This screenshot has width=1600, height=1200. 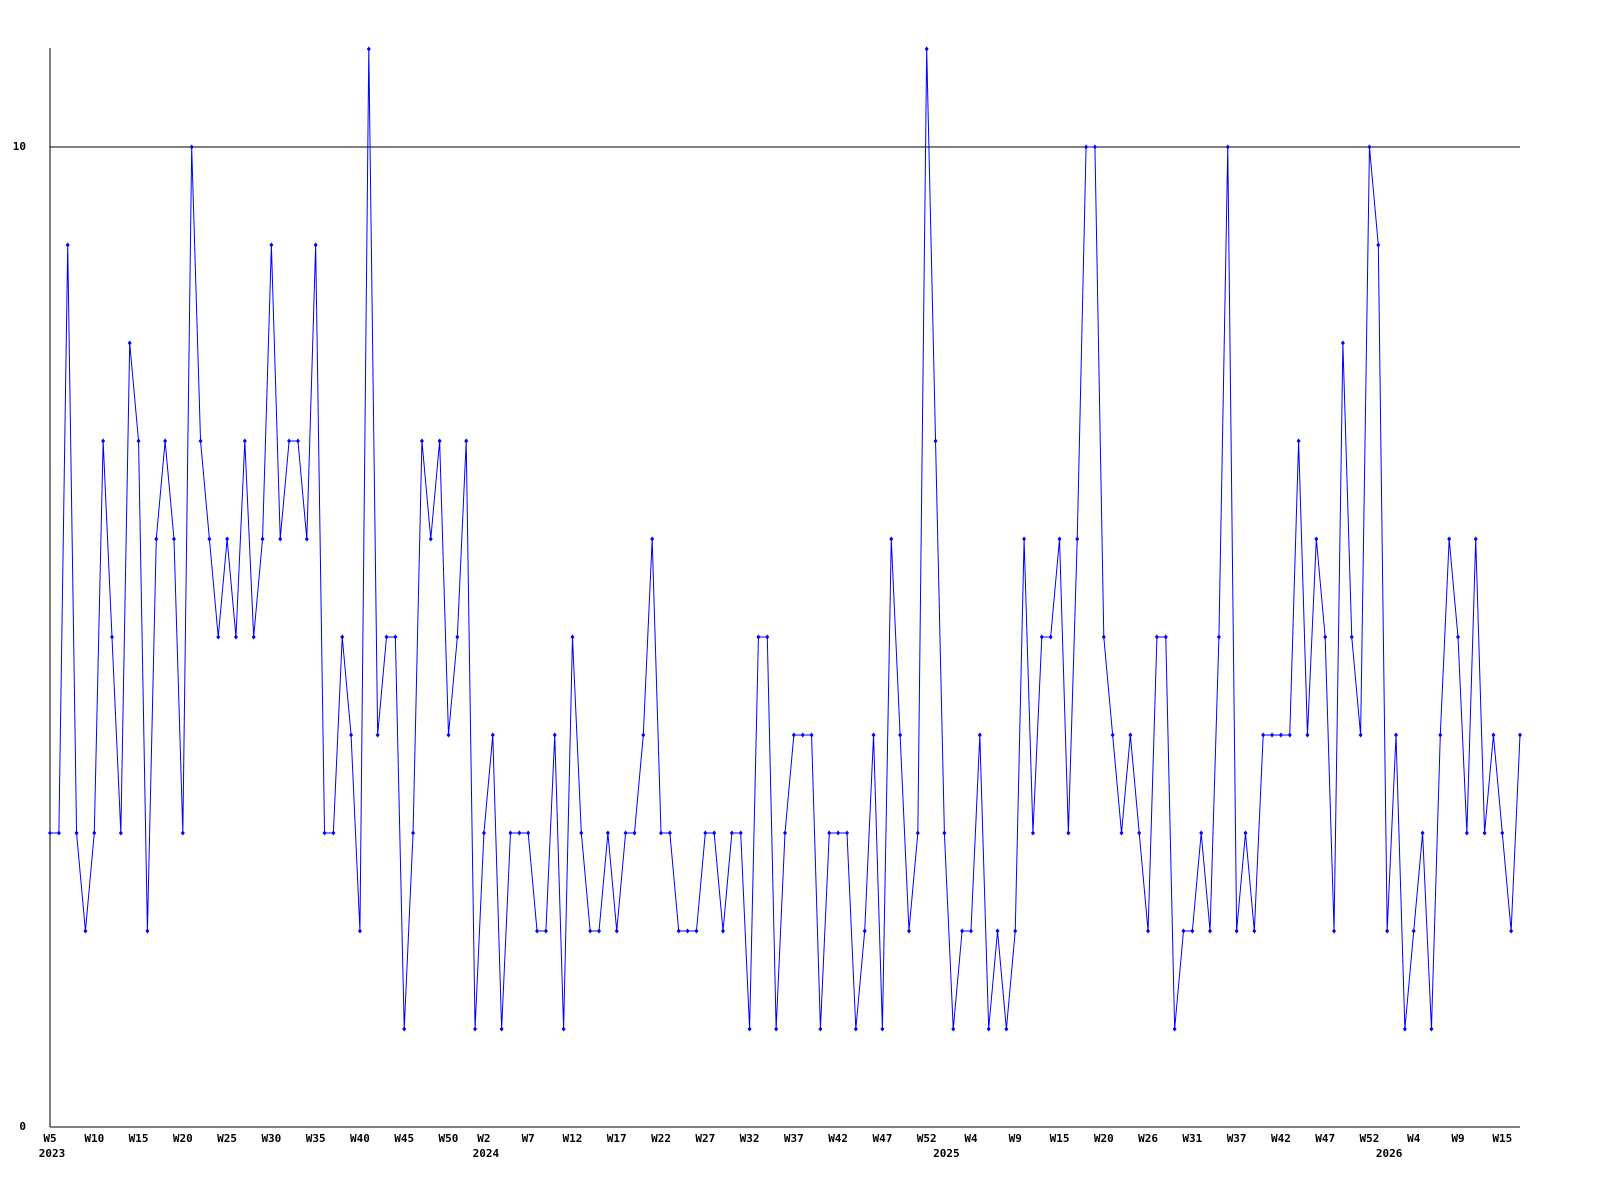 I want to click on x-tick-label: W37, so click(x=1237, y=1138).